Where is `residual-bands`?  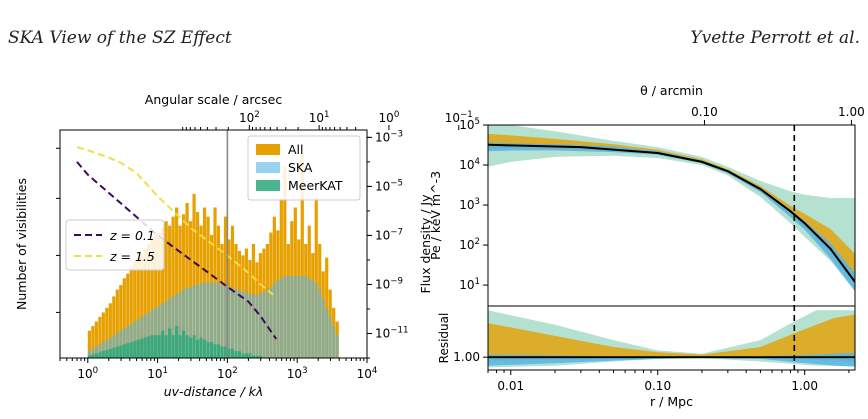
residual-bands is located at coordinates (671, 339).